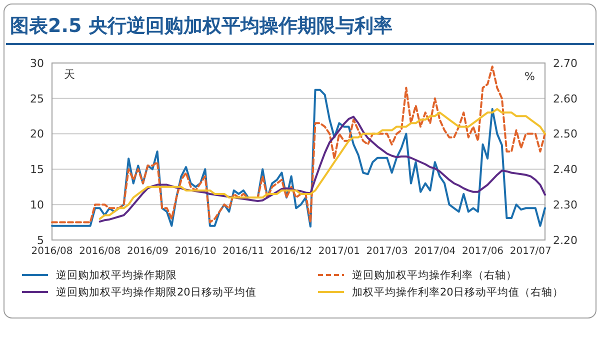 The height and width of the screenshot is (347, 600). What do you see at coordinates (37, 63) in the screenshot?
I see `y-tick-label: 30` at bounding box center [37, 63].